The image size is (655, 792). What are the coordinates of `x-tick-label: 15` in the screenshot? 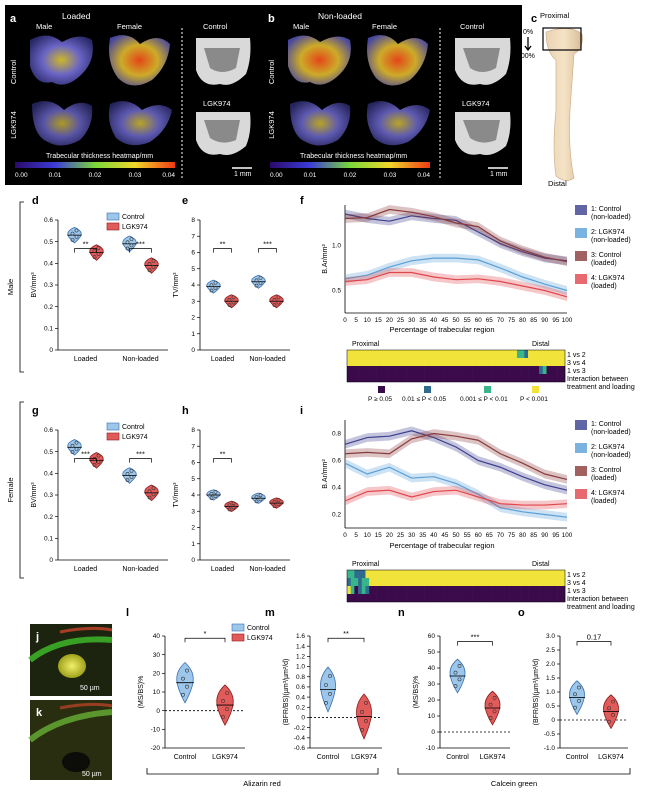 It's located at (379, 535).